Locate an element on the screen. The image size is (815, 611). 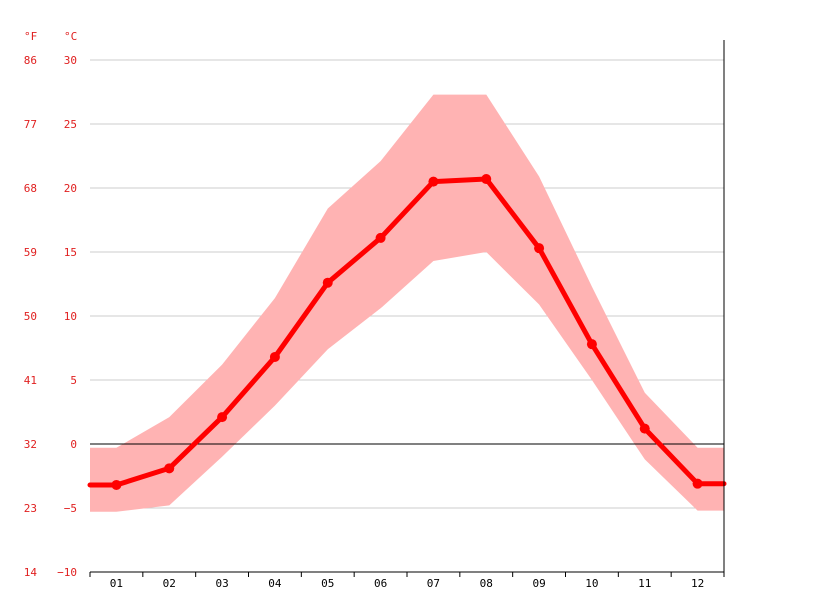
celsius-unit-label: °C is located at coordinates (70, 36).